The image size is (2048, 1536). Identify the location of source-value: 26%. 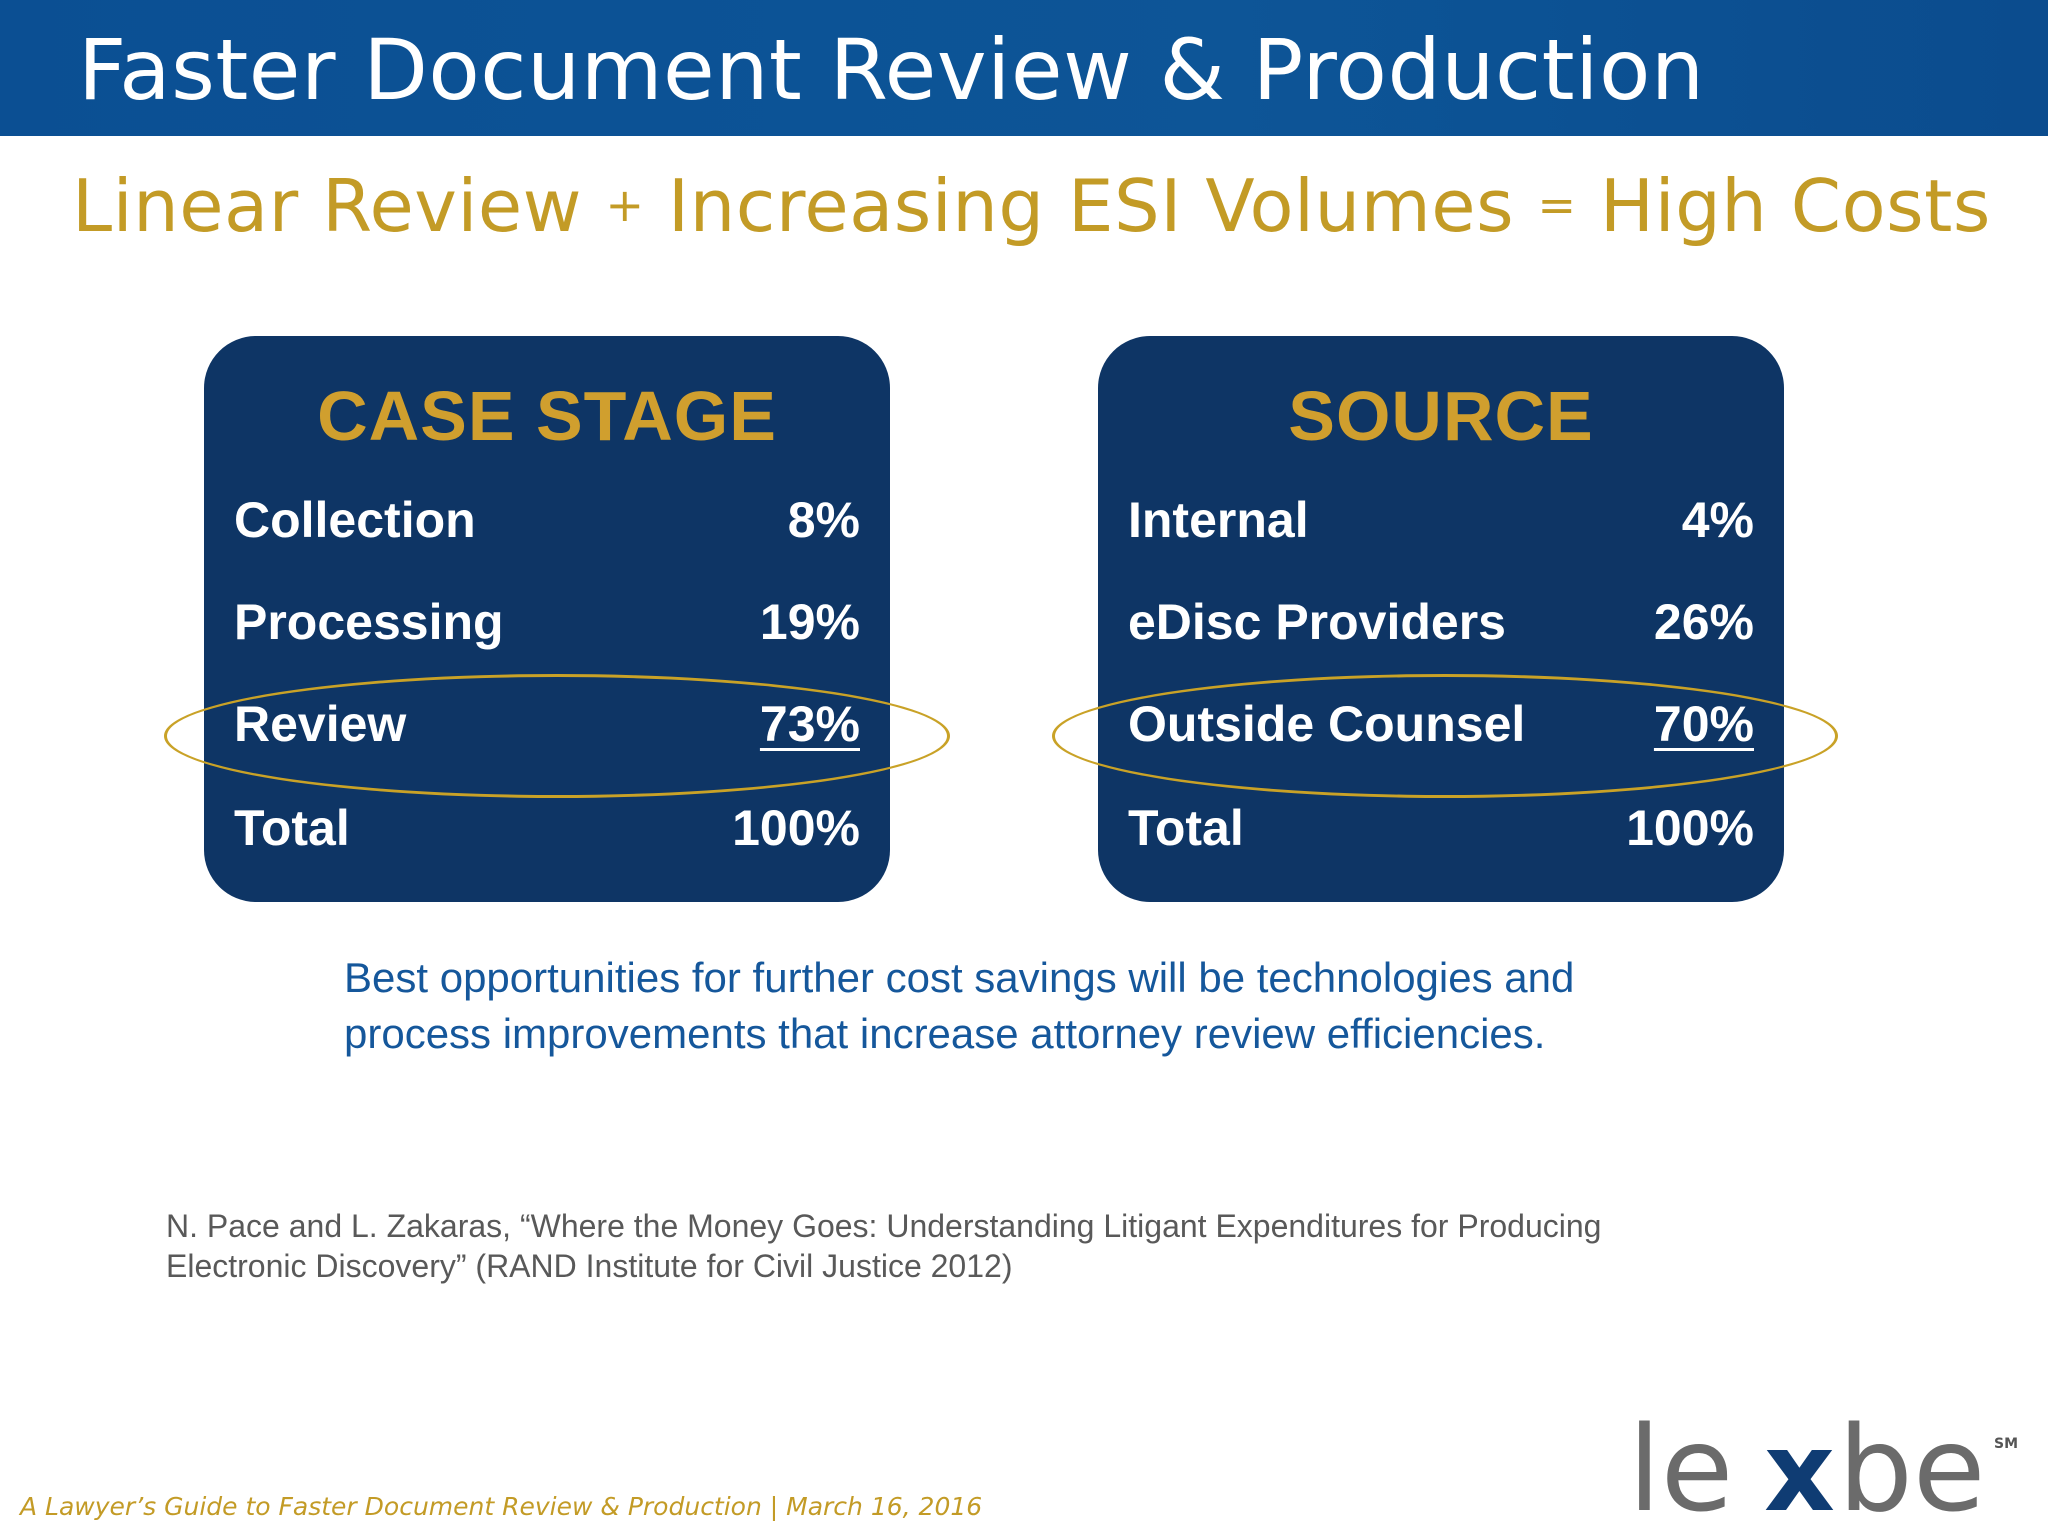
(1703, 622).